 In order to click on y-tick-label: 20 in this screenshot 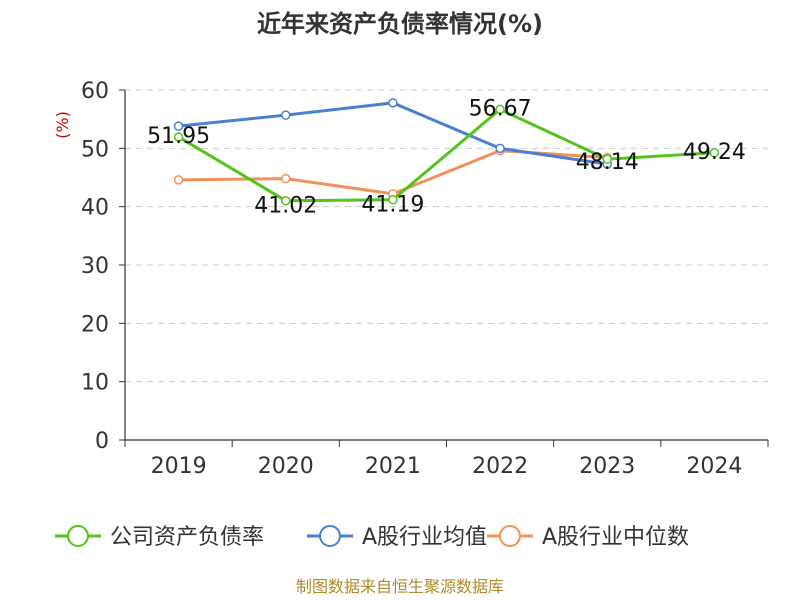, I will do `click(95, 324)`.